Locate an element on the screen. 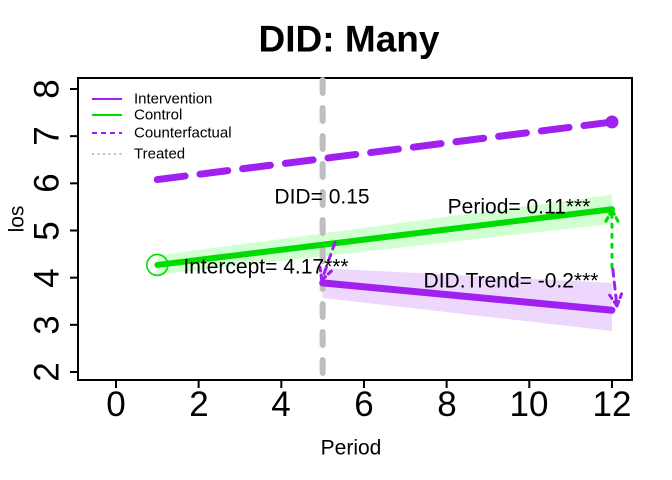 The width and height of the screenshot is (672, 480). y-tick-label: 3 is located at coordinates (47, 325).